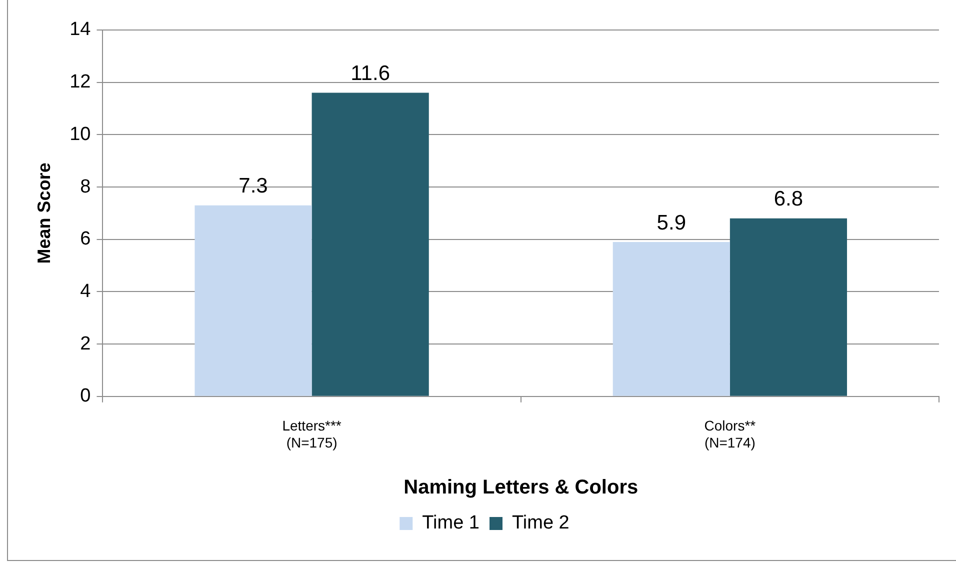 The image size is (956, 563). What do you see at coordinates (80, 134) in the screenshot?
I see `y-tick-label: 10` at bounding box center [80, 134].